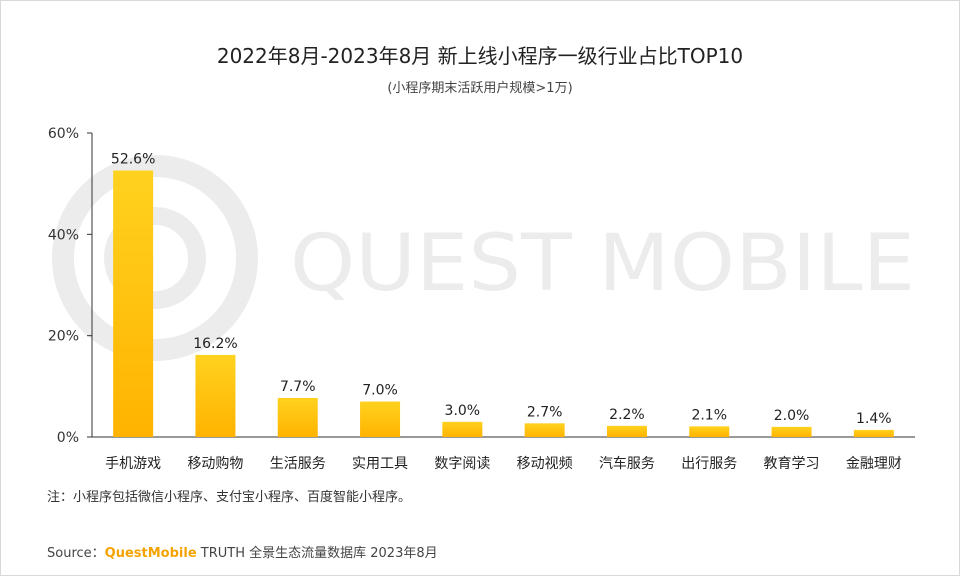  Describe the element at coordinates (380, 464) in the screenshot. I see `x-tick-label: 实用工具` at that location.